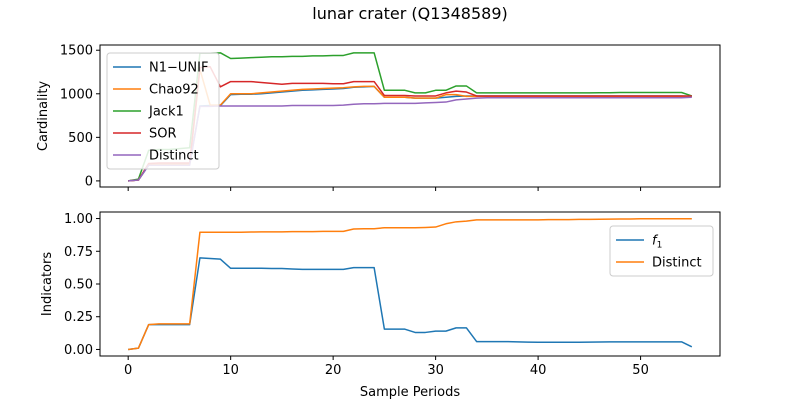 This screenshot has width=800, height=400. I want to click on indicators-legend: f1 Distinct, so click(661, 251).